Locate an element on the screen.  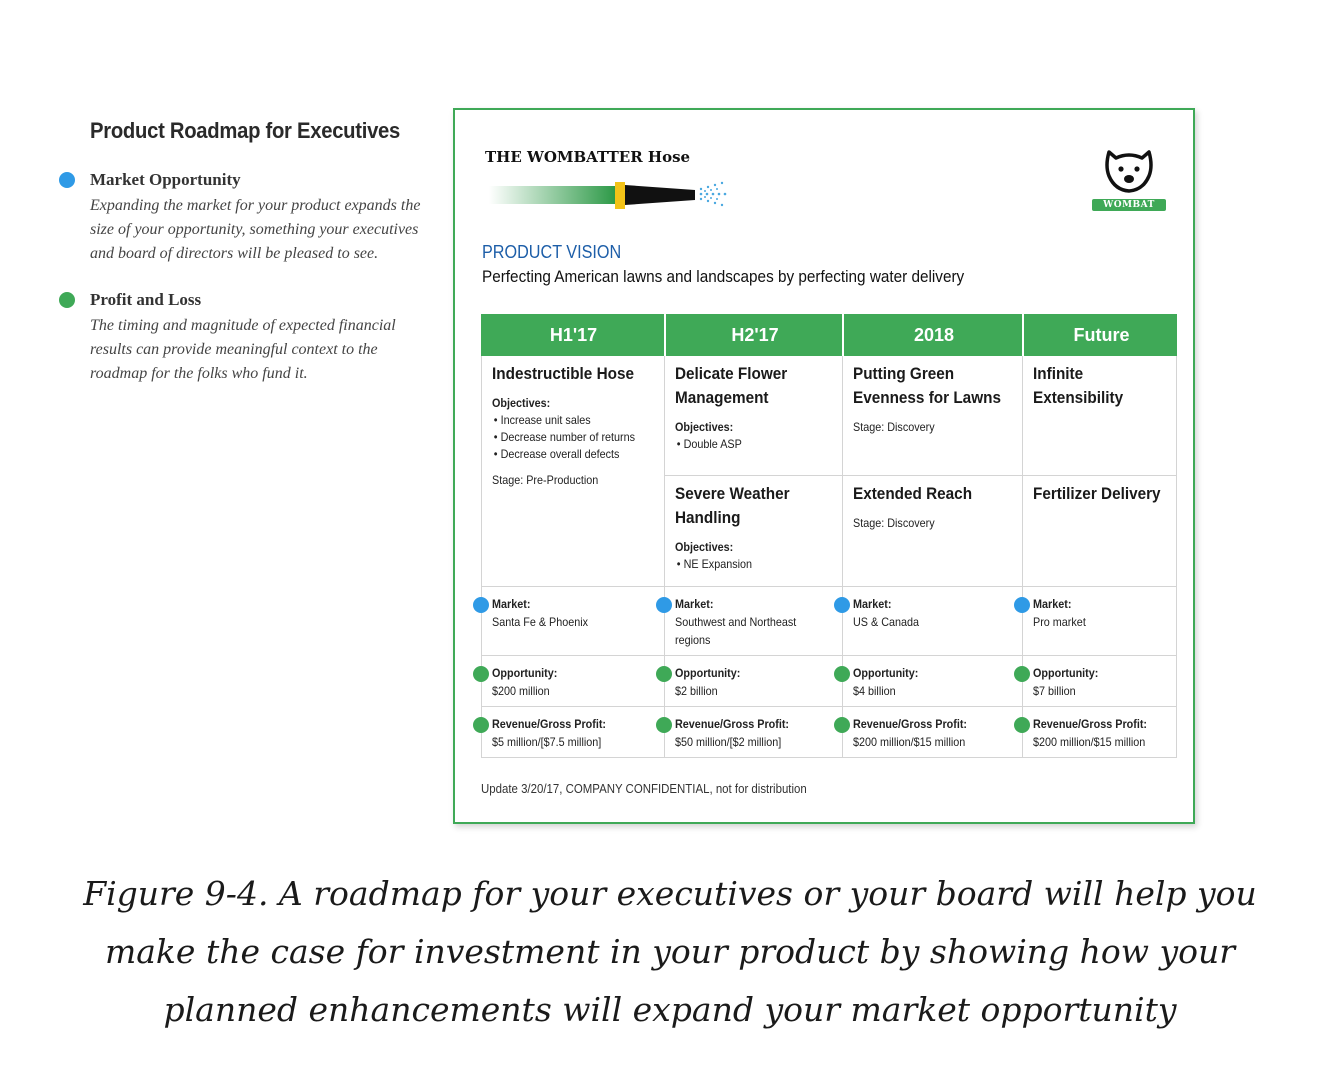
opportunity-cell: Opportunity: $4 billion is located at coordinates (928, 681).